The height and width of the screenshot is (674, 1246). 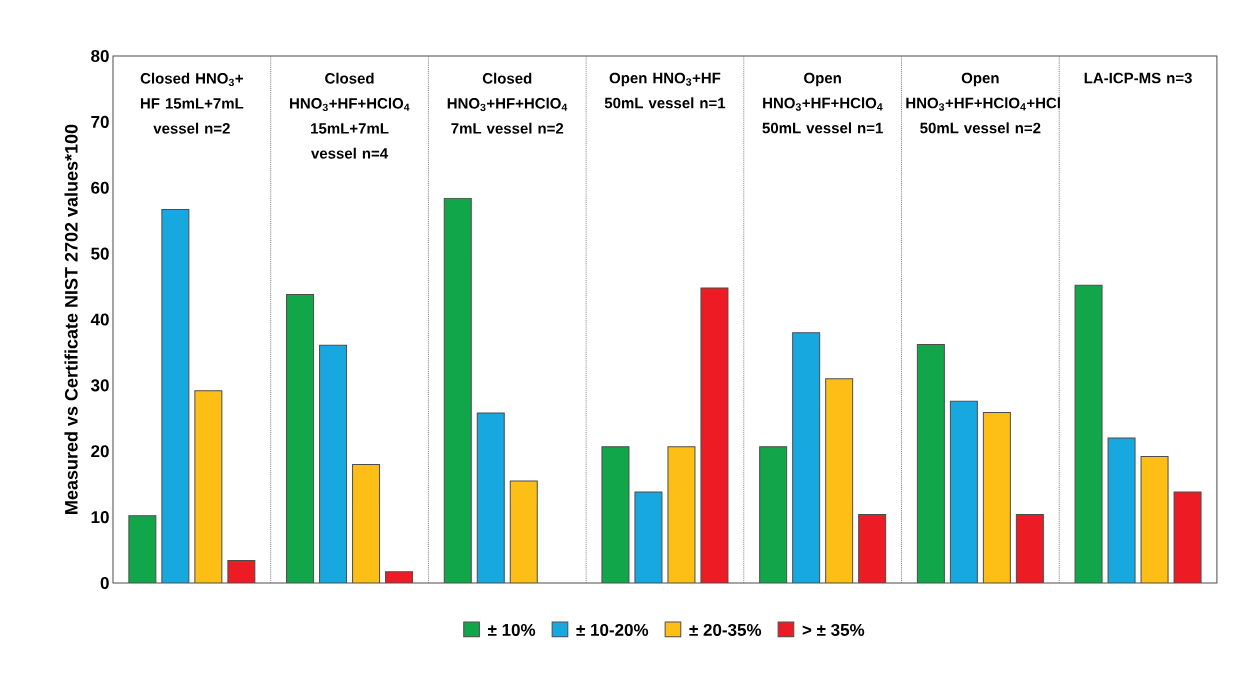 What do you see at coordinates (104, 583) in the screenshot?
I see `y-tick-label: 0` at bounding box center [104, 583].